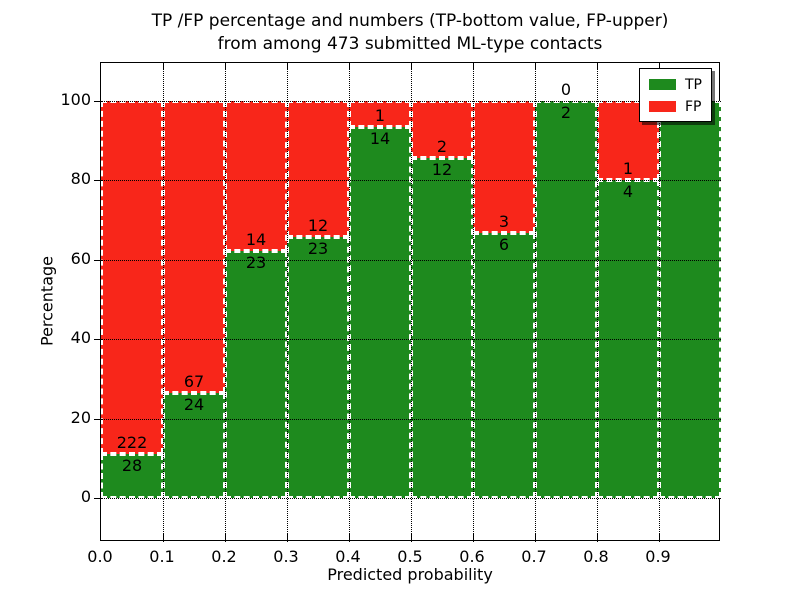 The height and width of the screenshot is (600, 800). What do you see at coordinates (662, 106) in the screenshot?
I see `legend-swatch-fp` at bounding box center [662, 106].